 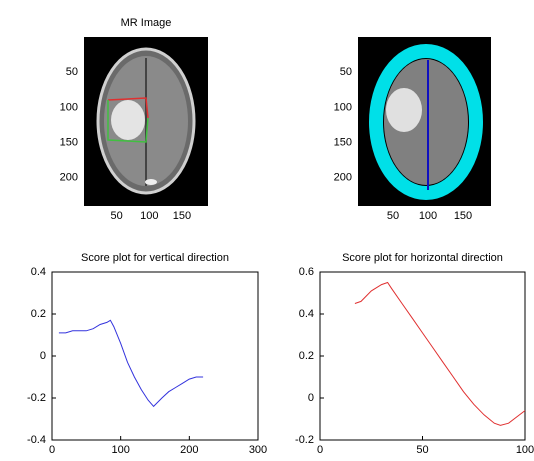 I want to click on x-tick-label: 300, so click(x=258, y=450).